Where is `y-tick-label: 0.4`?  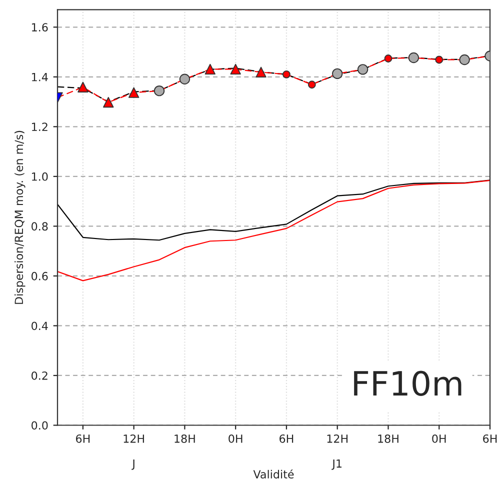
y-tick-label: 0.4 is located at coordinates (40, 326).